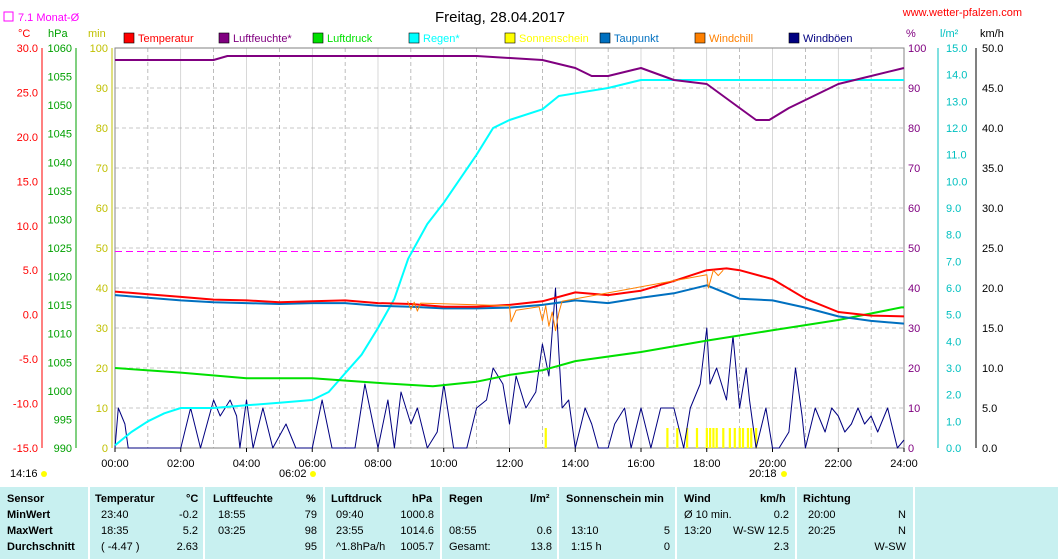  I want to click on unit-wind: km/h, so click(992, 34).